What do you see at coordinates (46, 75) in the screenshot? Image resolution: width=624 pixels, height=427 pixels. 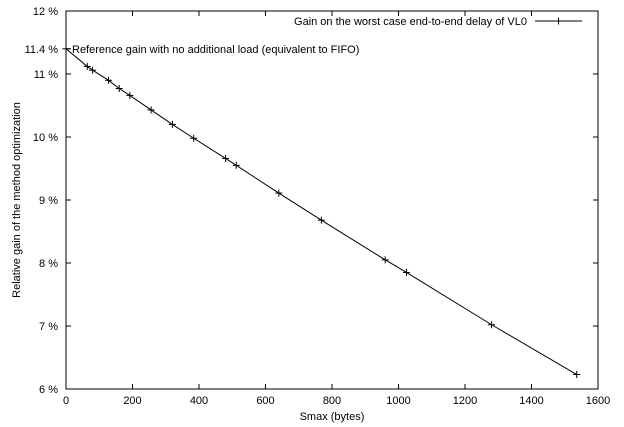 I see `y-tick-label: 11 %` at bounding box center [46, 75].